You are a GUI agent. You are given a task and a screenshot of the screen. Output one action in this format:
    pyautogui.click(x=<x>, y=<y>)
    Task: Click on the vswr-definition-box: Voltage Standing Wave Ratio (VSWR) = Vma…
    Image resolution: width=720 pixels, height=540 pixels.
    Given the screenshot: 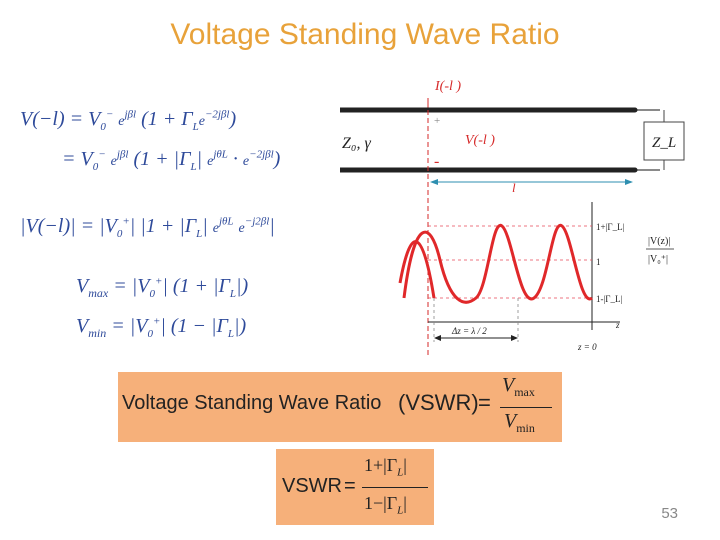 What is the action you would take?
    pyautogui.click(x=340, y=407)
    